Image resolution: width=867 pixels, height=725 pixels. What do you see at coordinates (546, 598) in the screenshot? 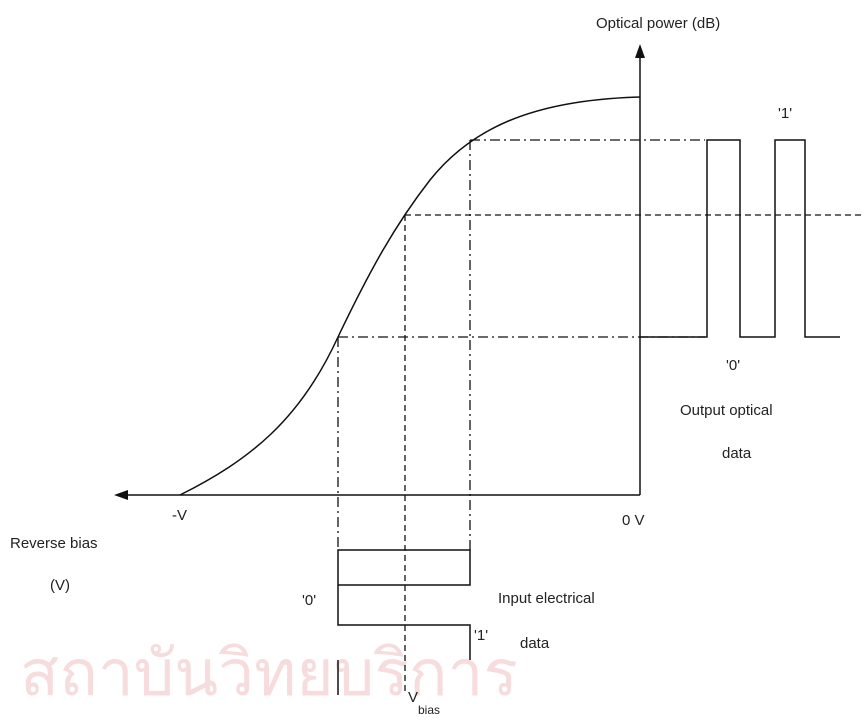
I see `input-label: Input electrical` at bounding box center [546, 598].